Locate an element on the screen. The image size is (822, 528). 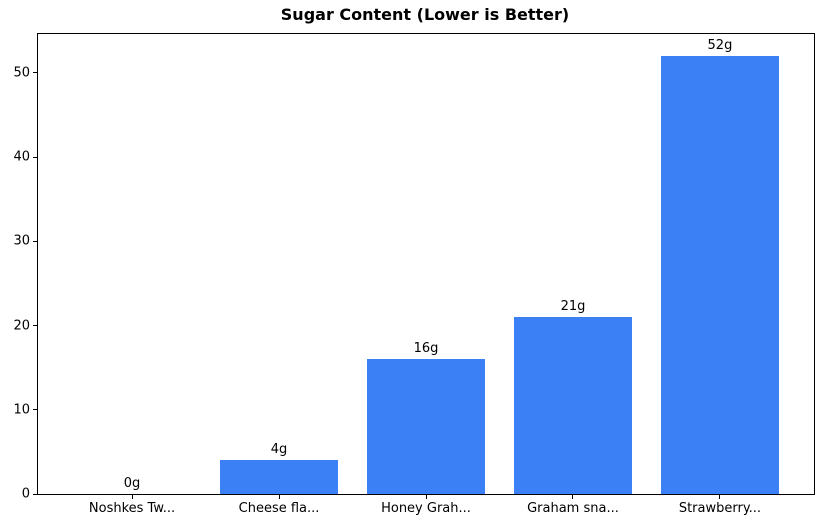
y-tick-label: 50 is located at coordinates (21, 73).